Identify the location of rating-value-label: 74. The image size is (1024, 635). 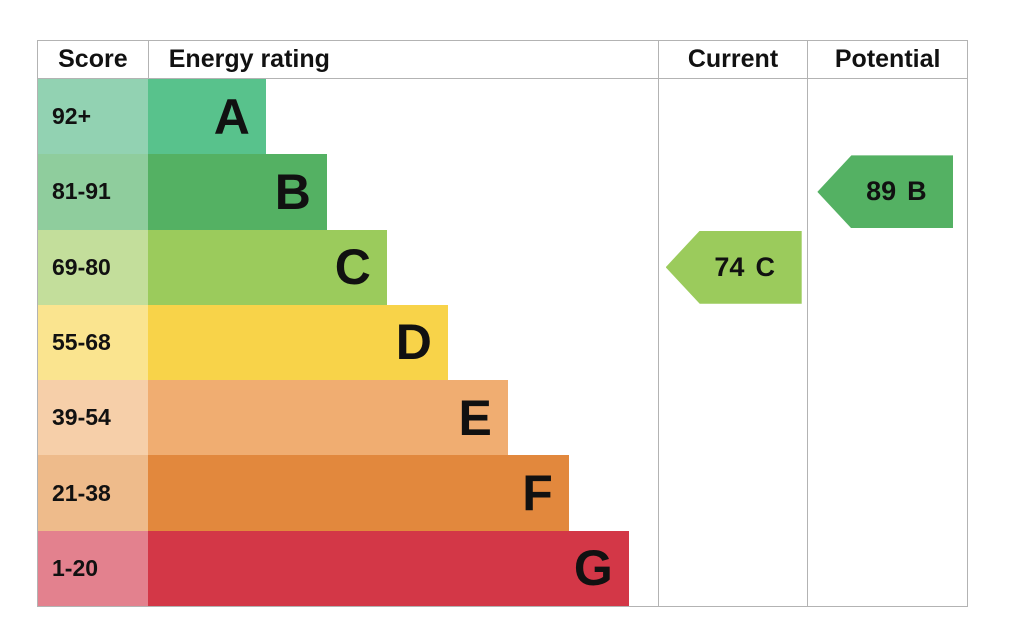
(729, 266).